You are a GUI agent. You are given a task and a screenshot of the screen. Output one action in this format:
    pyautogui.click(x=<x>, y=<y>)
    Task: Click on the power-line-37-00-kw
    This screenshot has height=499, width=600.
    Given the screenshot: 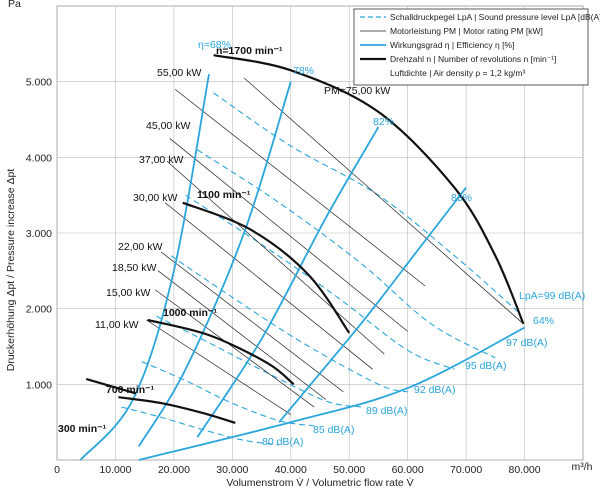 What is the action you would take?
    pyautogui.click(x=275, y=257)
    